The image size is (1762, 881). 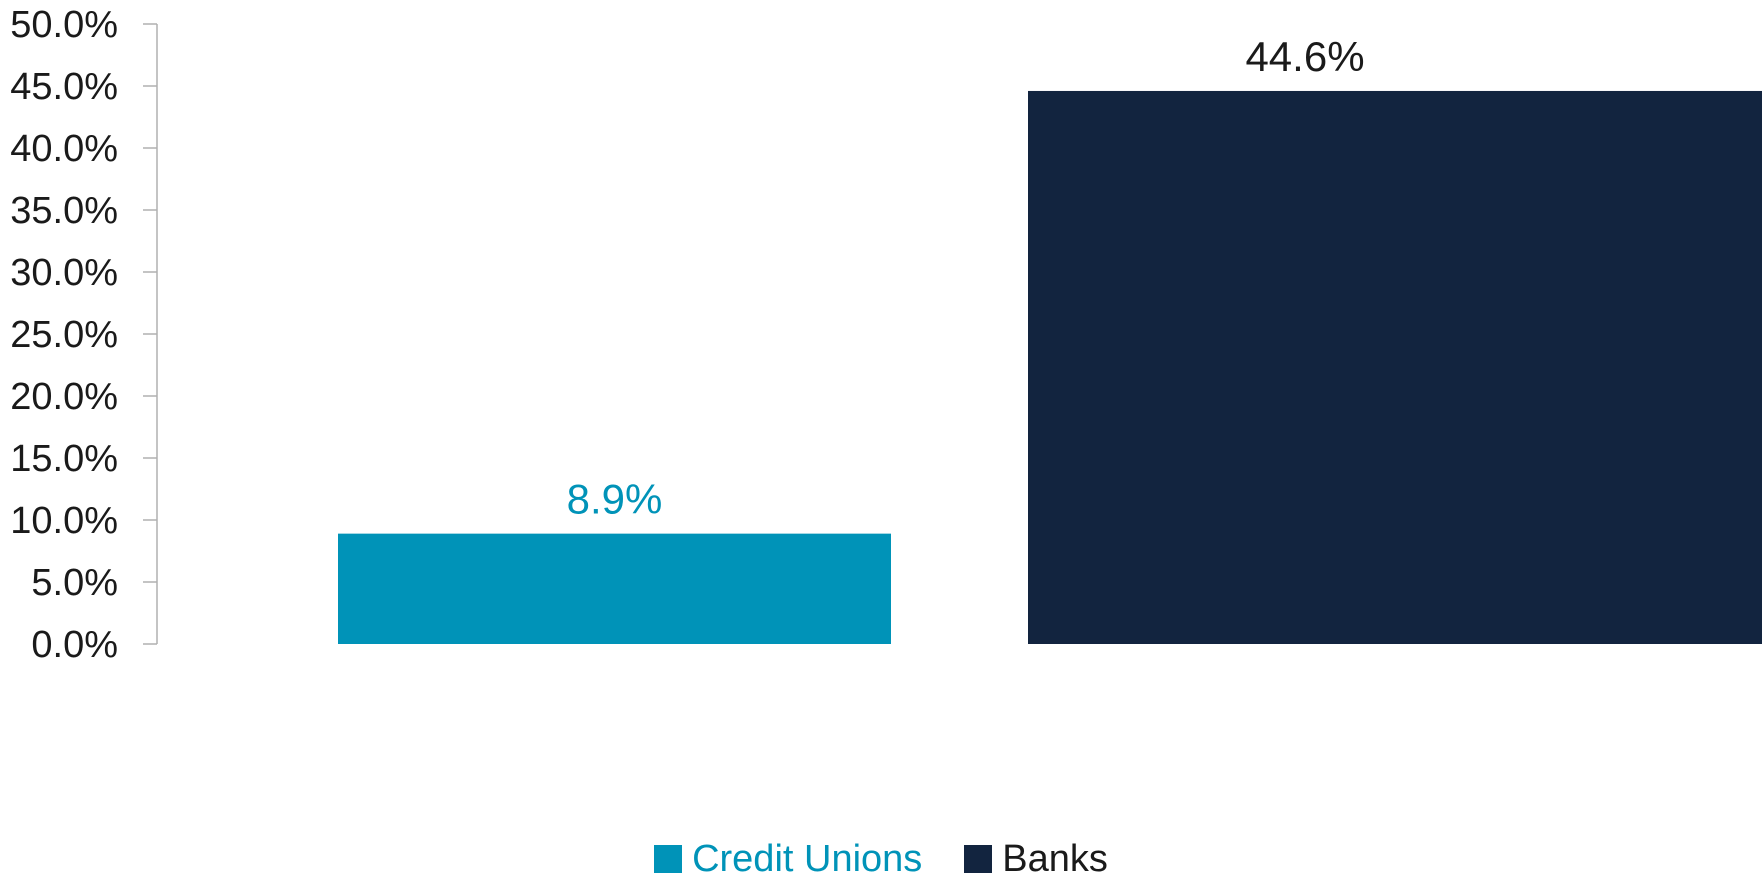 What do you see at coordinates (64, 273) in the screenshot?
I see `y-tick-label: 30.0%` at bounding box center [64, 273].